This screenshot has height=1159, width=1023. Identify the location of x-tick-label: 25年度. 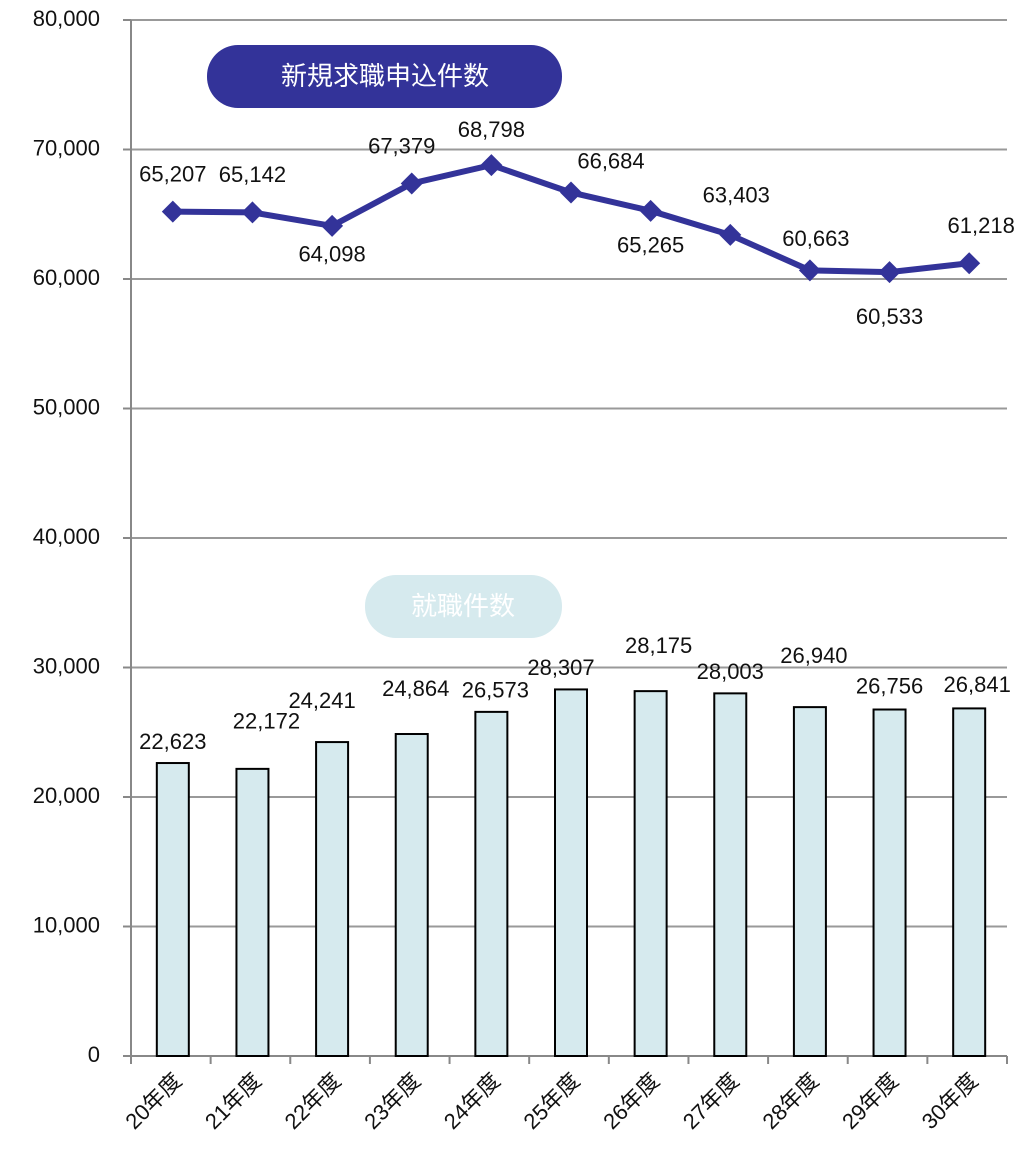
(552, 1101).